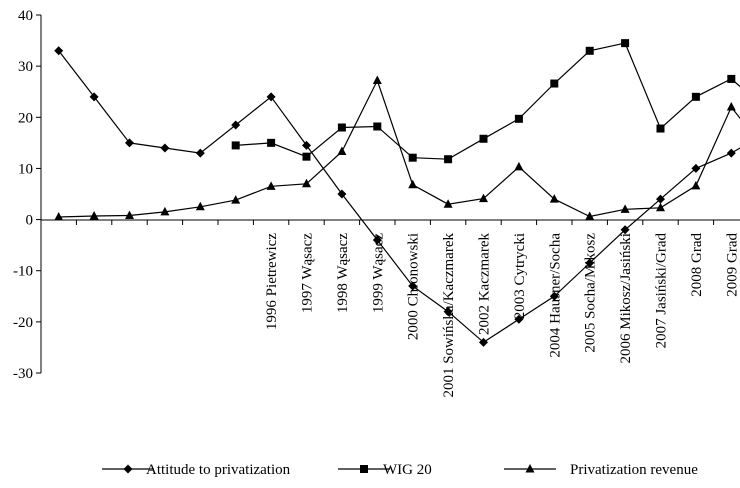  I want to click on y-tick-label: -10, so click(23, 272).